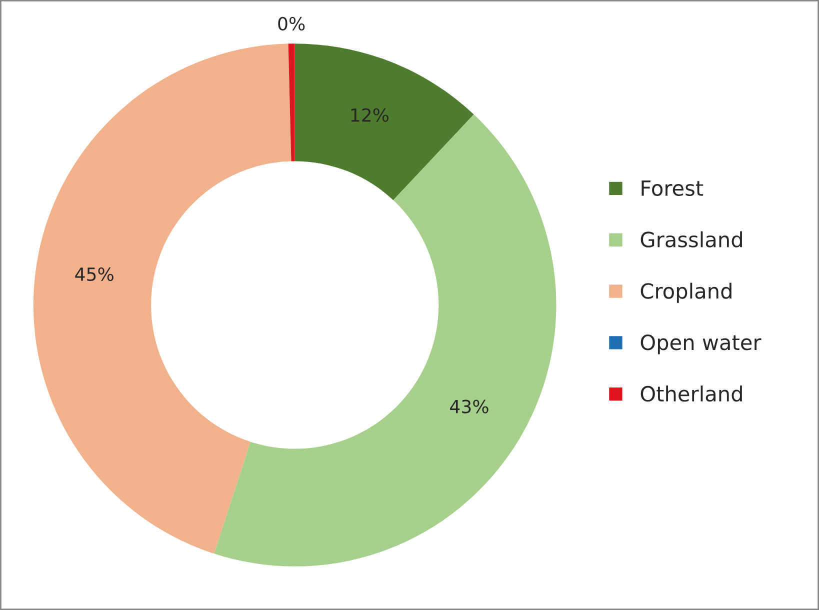  I want to click on legend-label: Forest, so click(673, 188).